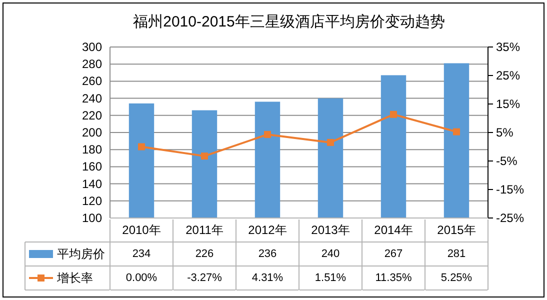 This screenshot has width=547, height=300. What do you see at coordinates (268, 278) in the screenshot?
I see `data-label: 4.31%` at bounding box center [268, 278].